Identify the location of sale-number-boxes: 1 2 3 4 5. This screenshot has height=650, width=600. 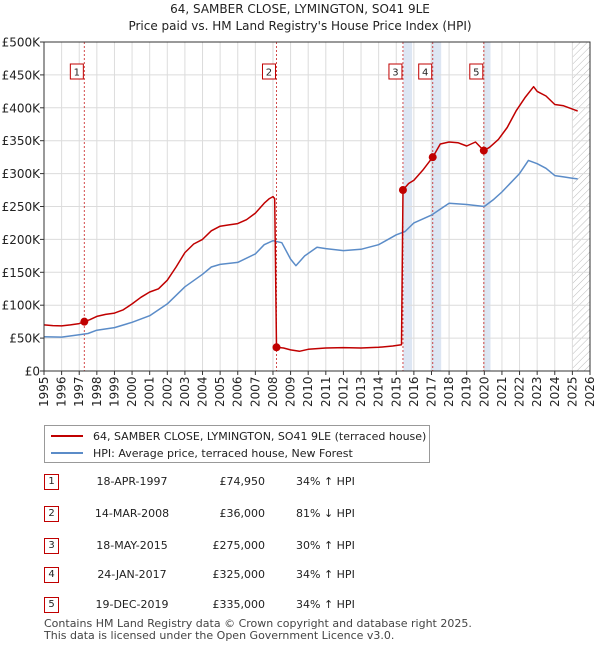
(276, 71).